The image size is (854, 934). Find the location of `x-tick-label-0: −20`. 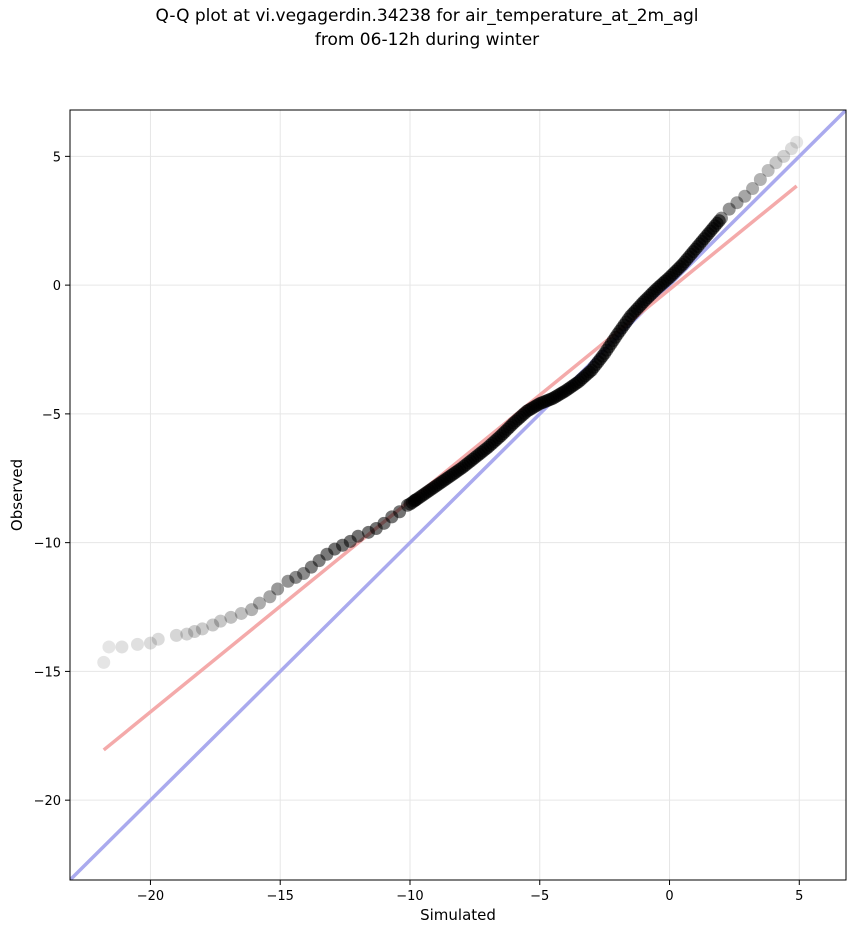

x-tick-label-0: −20 is located at coordinates (150, 896).